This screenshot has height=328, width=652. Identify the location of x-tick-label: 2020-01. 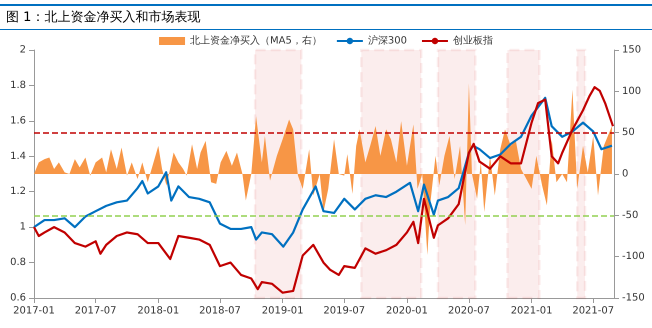
(407, 311).